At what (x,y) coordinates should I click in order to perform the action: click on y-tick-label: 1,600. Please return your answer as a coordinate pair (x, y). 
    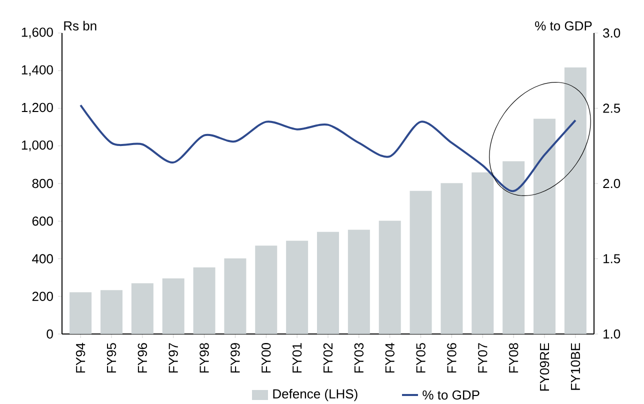
    Looking at the image, I should click on (37, 33).